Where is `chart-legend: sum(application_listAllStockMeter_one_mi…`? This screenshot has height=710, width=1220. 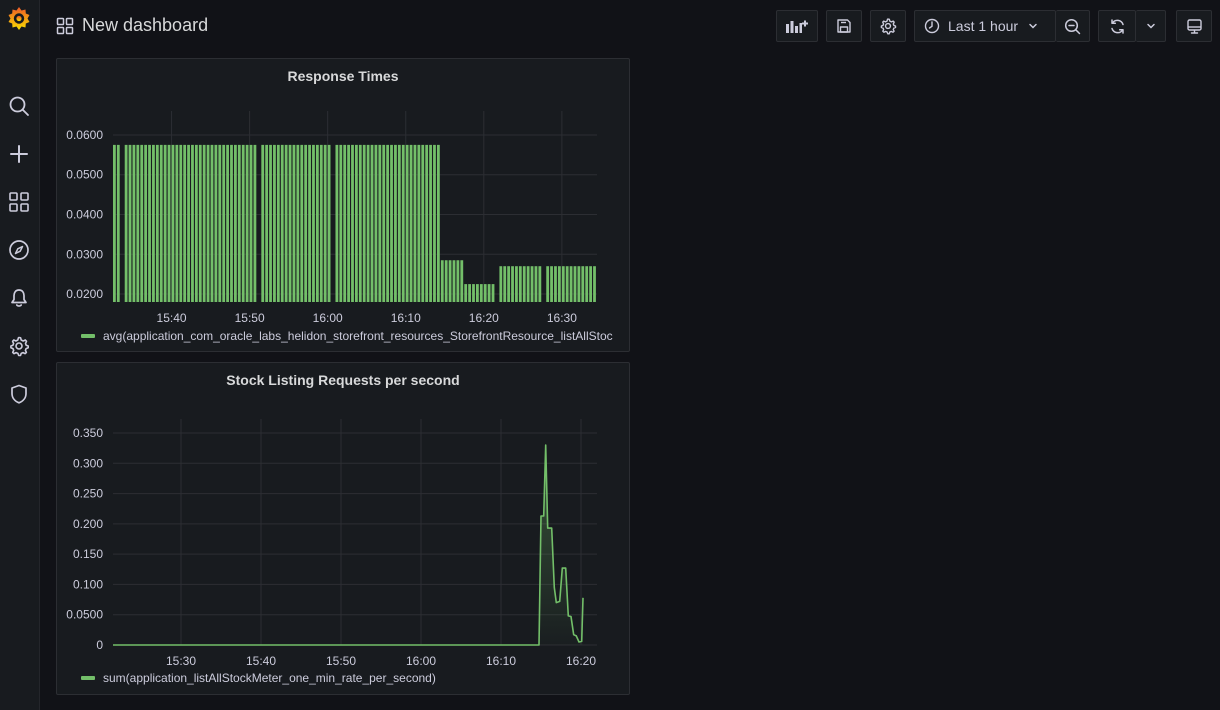 chart-legend: sum(application_listAllStockMeter_one_mi… is located at coordinates (351, 678).